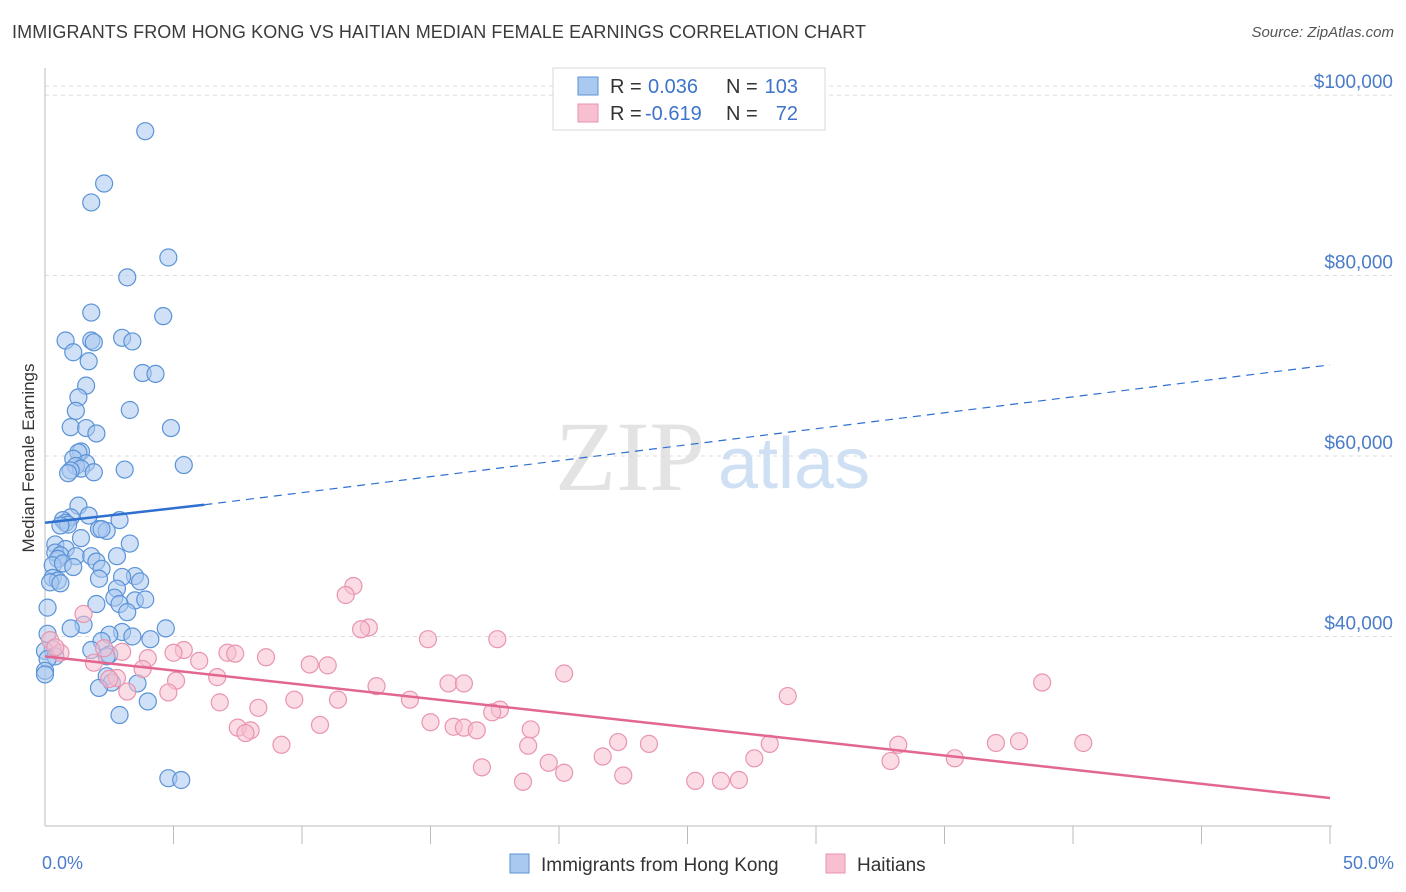  I want to click on bottom-legend-swatch-haitians, so click(835, 863).